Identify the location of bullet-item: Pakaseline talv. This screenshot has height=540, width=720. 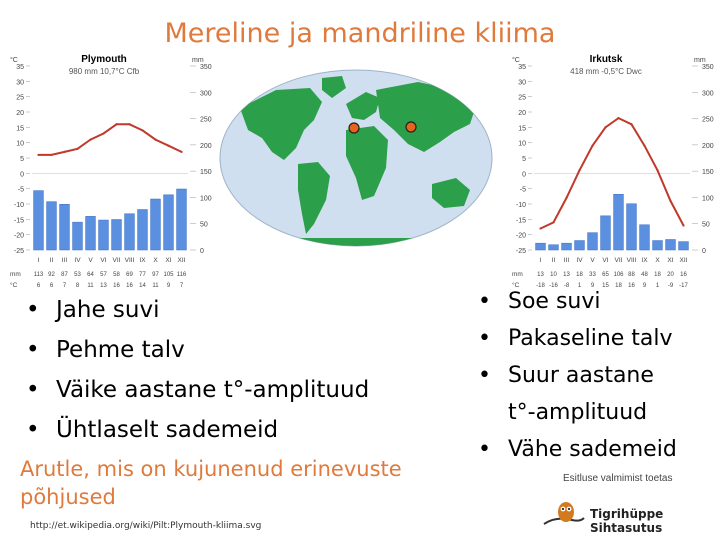
(578, 338).